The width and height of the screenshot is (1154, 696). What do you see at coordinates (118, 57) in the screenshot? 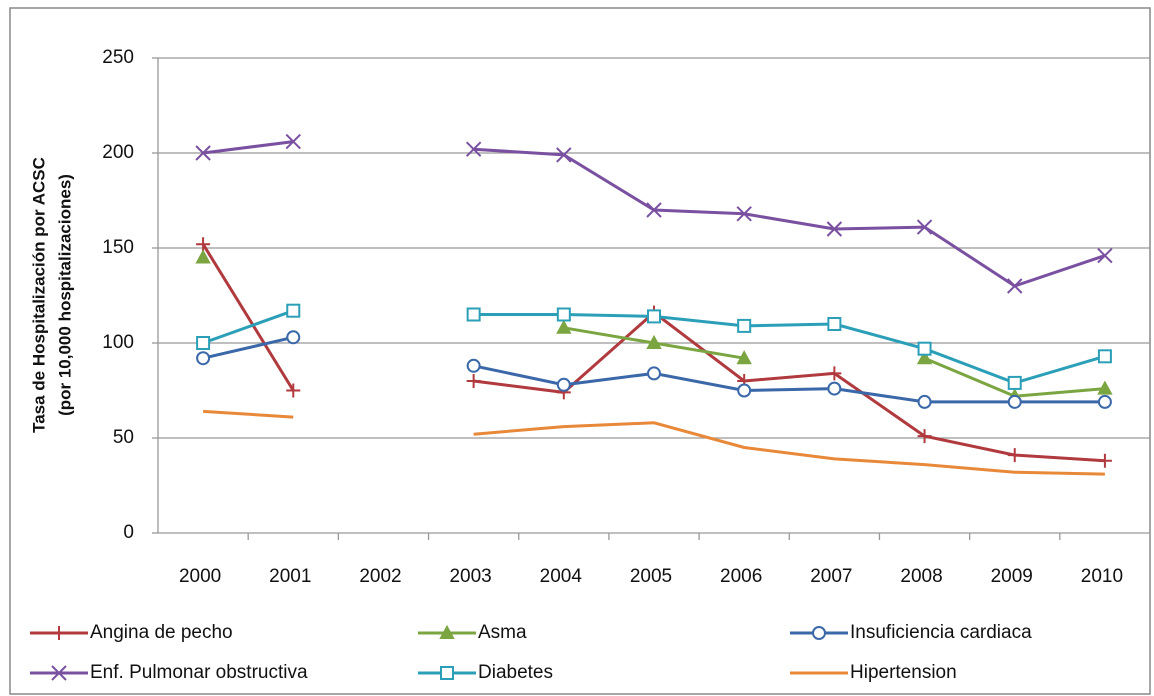
I see `y-tick-label: 250` at bounding box center [118, 57].